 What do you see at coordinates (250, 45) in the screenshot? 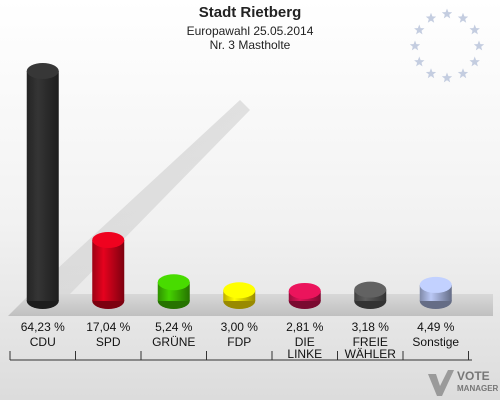
I see `district-label: Nr. 3 Mastholte` at bounding box center [250, 45].